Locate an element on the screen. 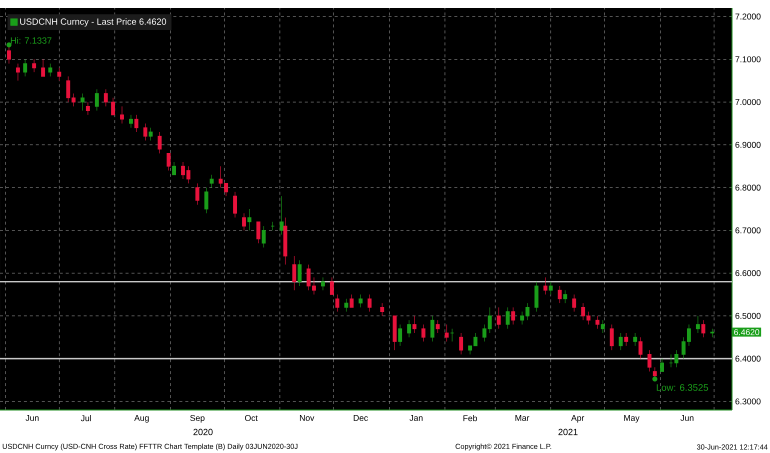  y-tick-label: 7.1000 is located at coordinates (748, 59).